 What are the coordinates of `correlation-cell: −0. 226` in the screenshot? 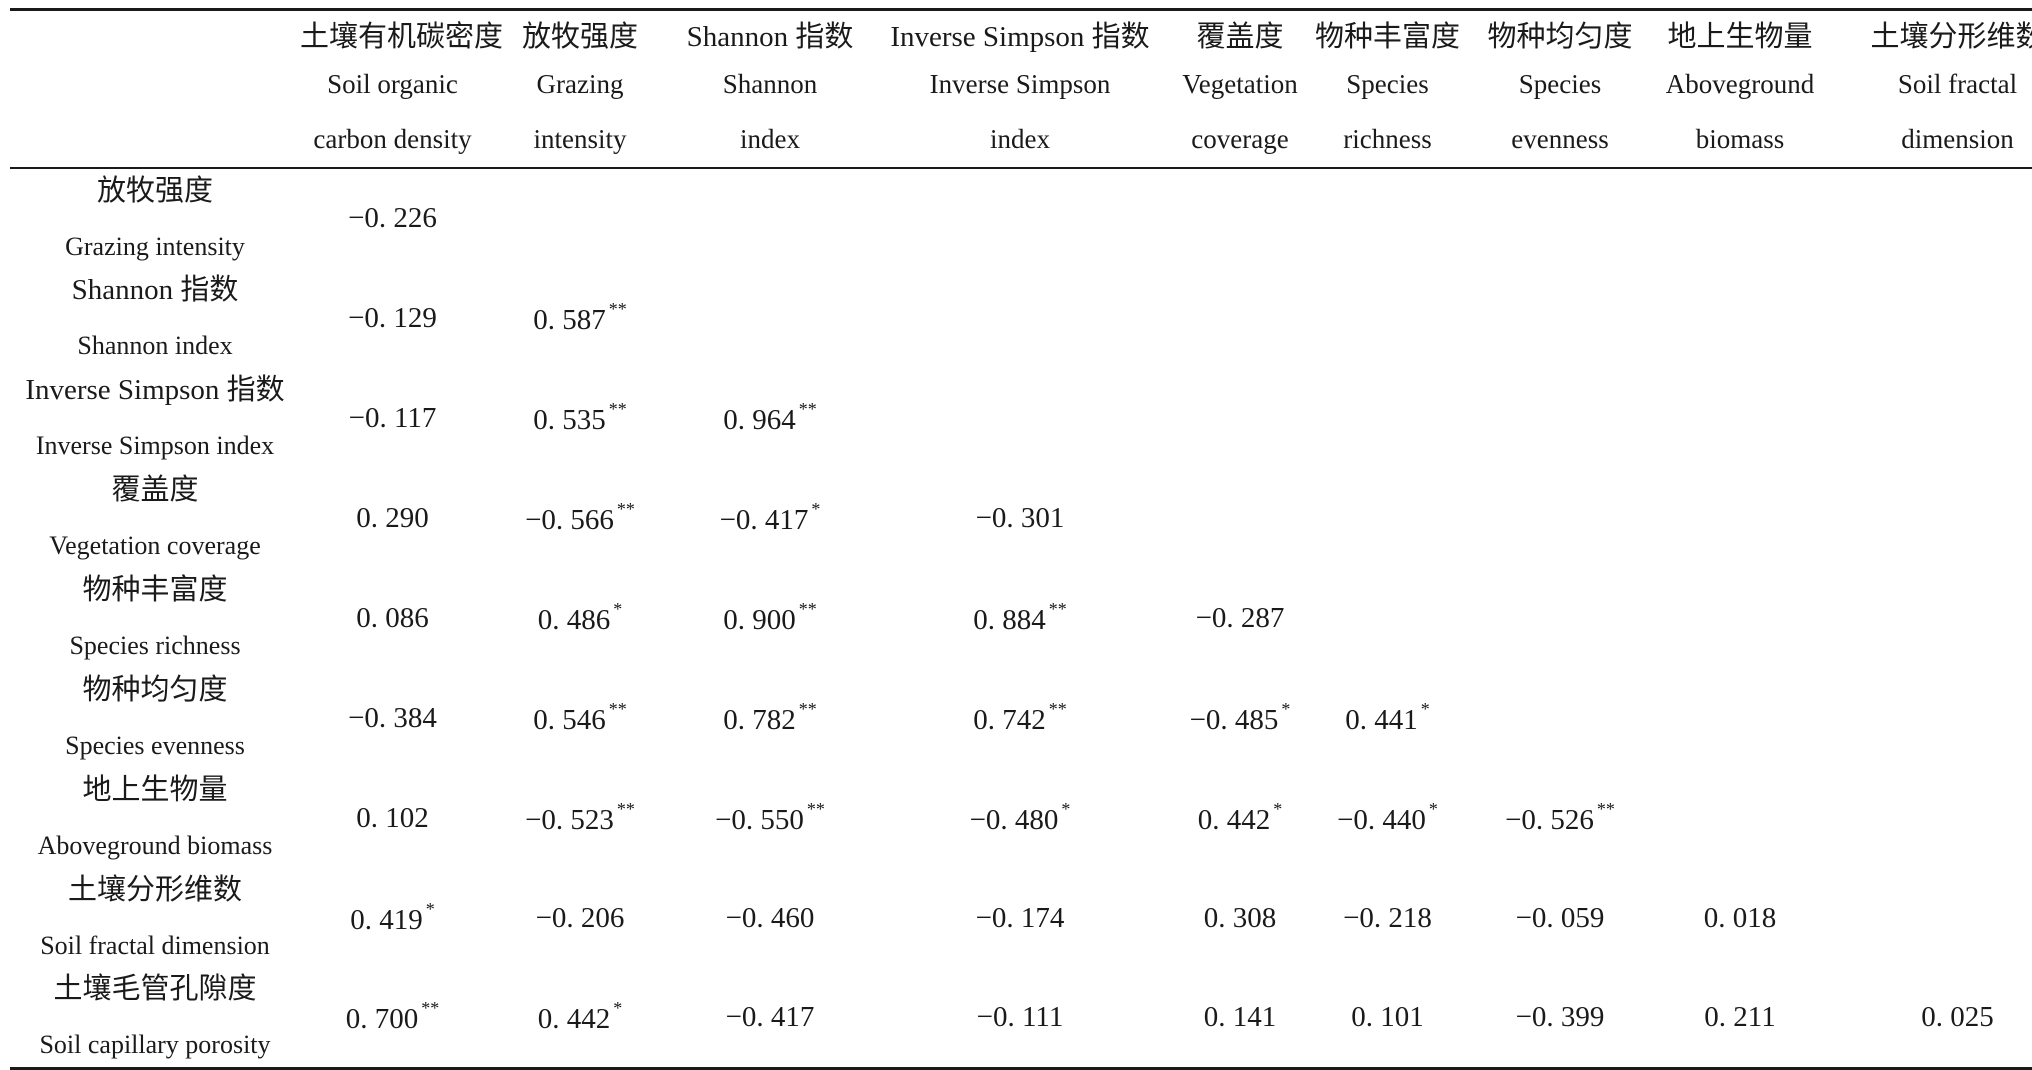 It's located at (392, 218).